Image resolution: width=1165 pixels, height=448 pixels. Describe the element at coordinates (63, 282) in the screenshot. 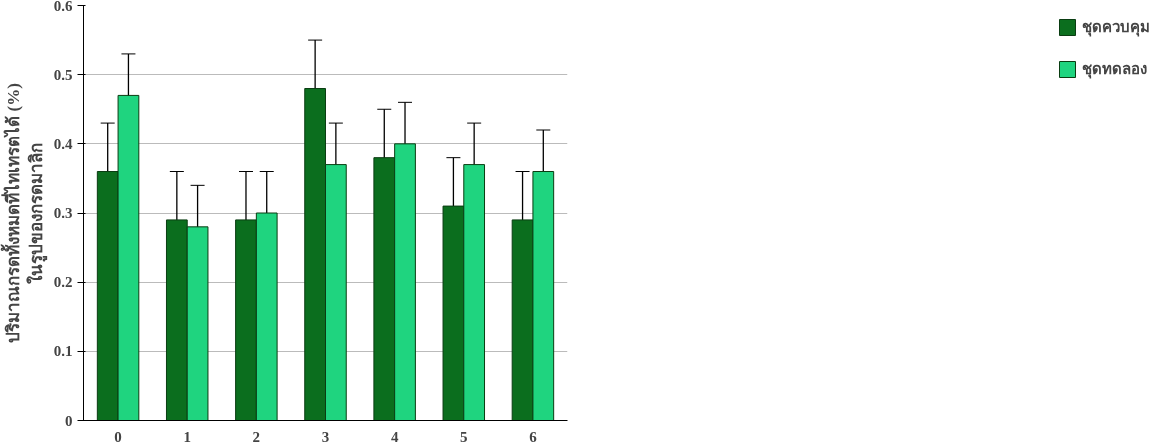

I see `y-tick-label: 0.2` at that location.